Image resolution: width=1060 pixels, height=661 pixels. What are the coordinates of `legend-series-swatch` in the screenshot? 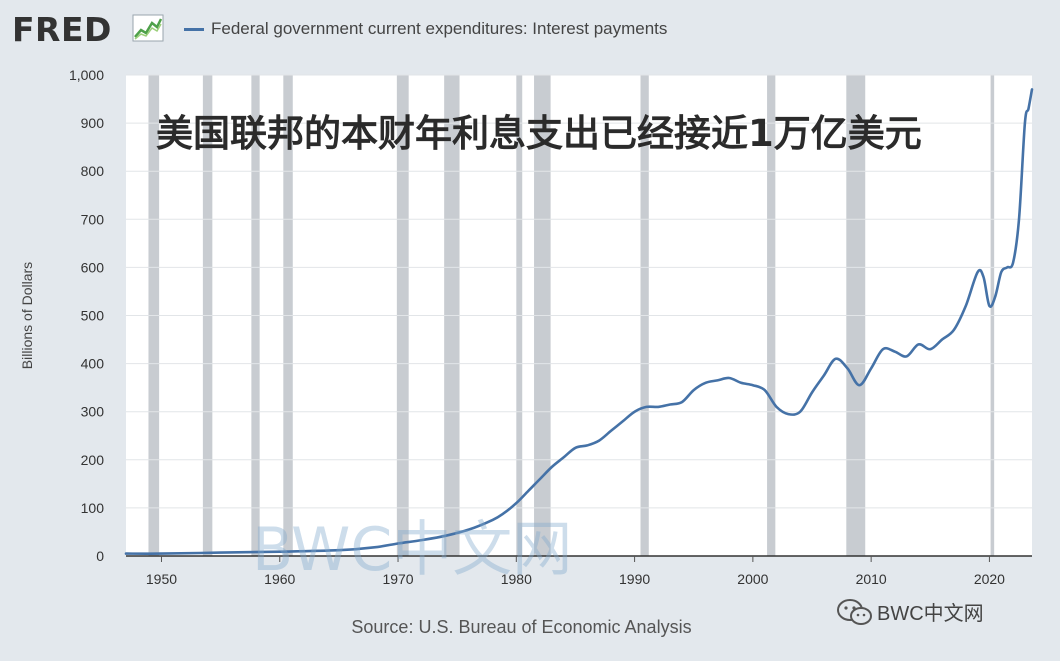 It's located at (194, 29).